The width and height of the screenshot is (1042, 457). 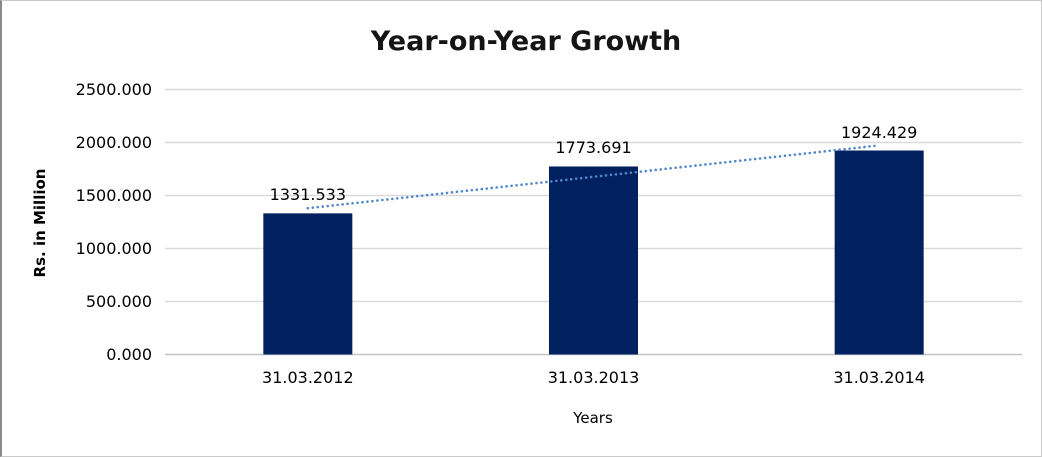 What do you see at coordinates (113, 142) in the screenshot?
I see `y-tick-label: 2000.000` at bounding box center [113, 142].